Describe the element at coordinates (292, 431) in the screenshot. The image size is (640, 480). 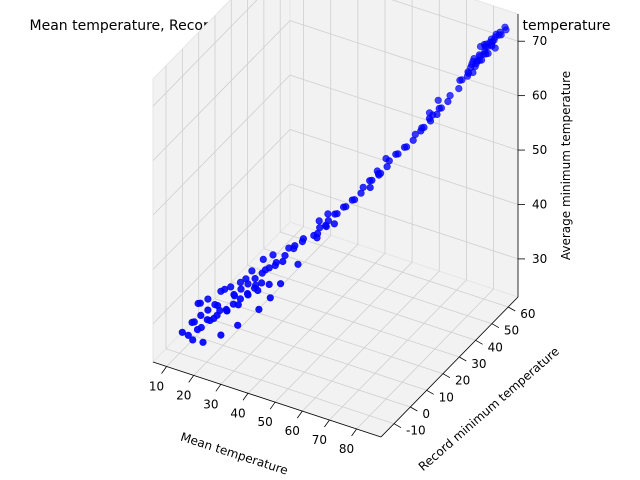
I see `x-tick-label: 60` at that location.